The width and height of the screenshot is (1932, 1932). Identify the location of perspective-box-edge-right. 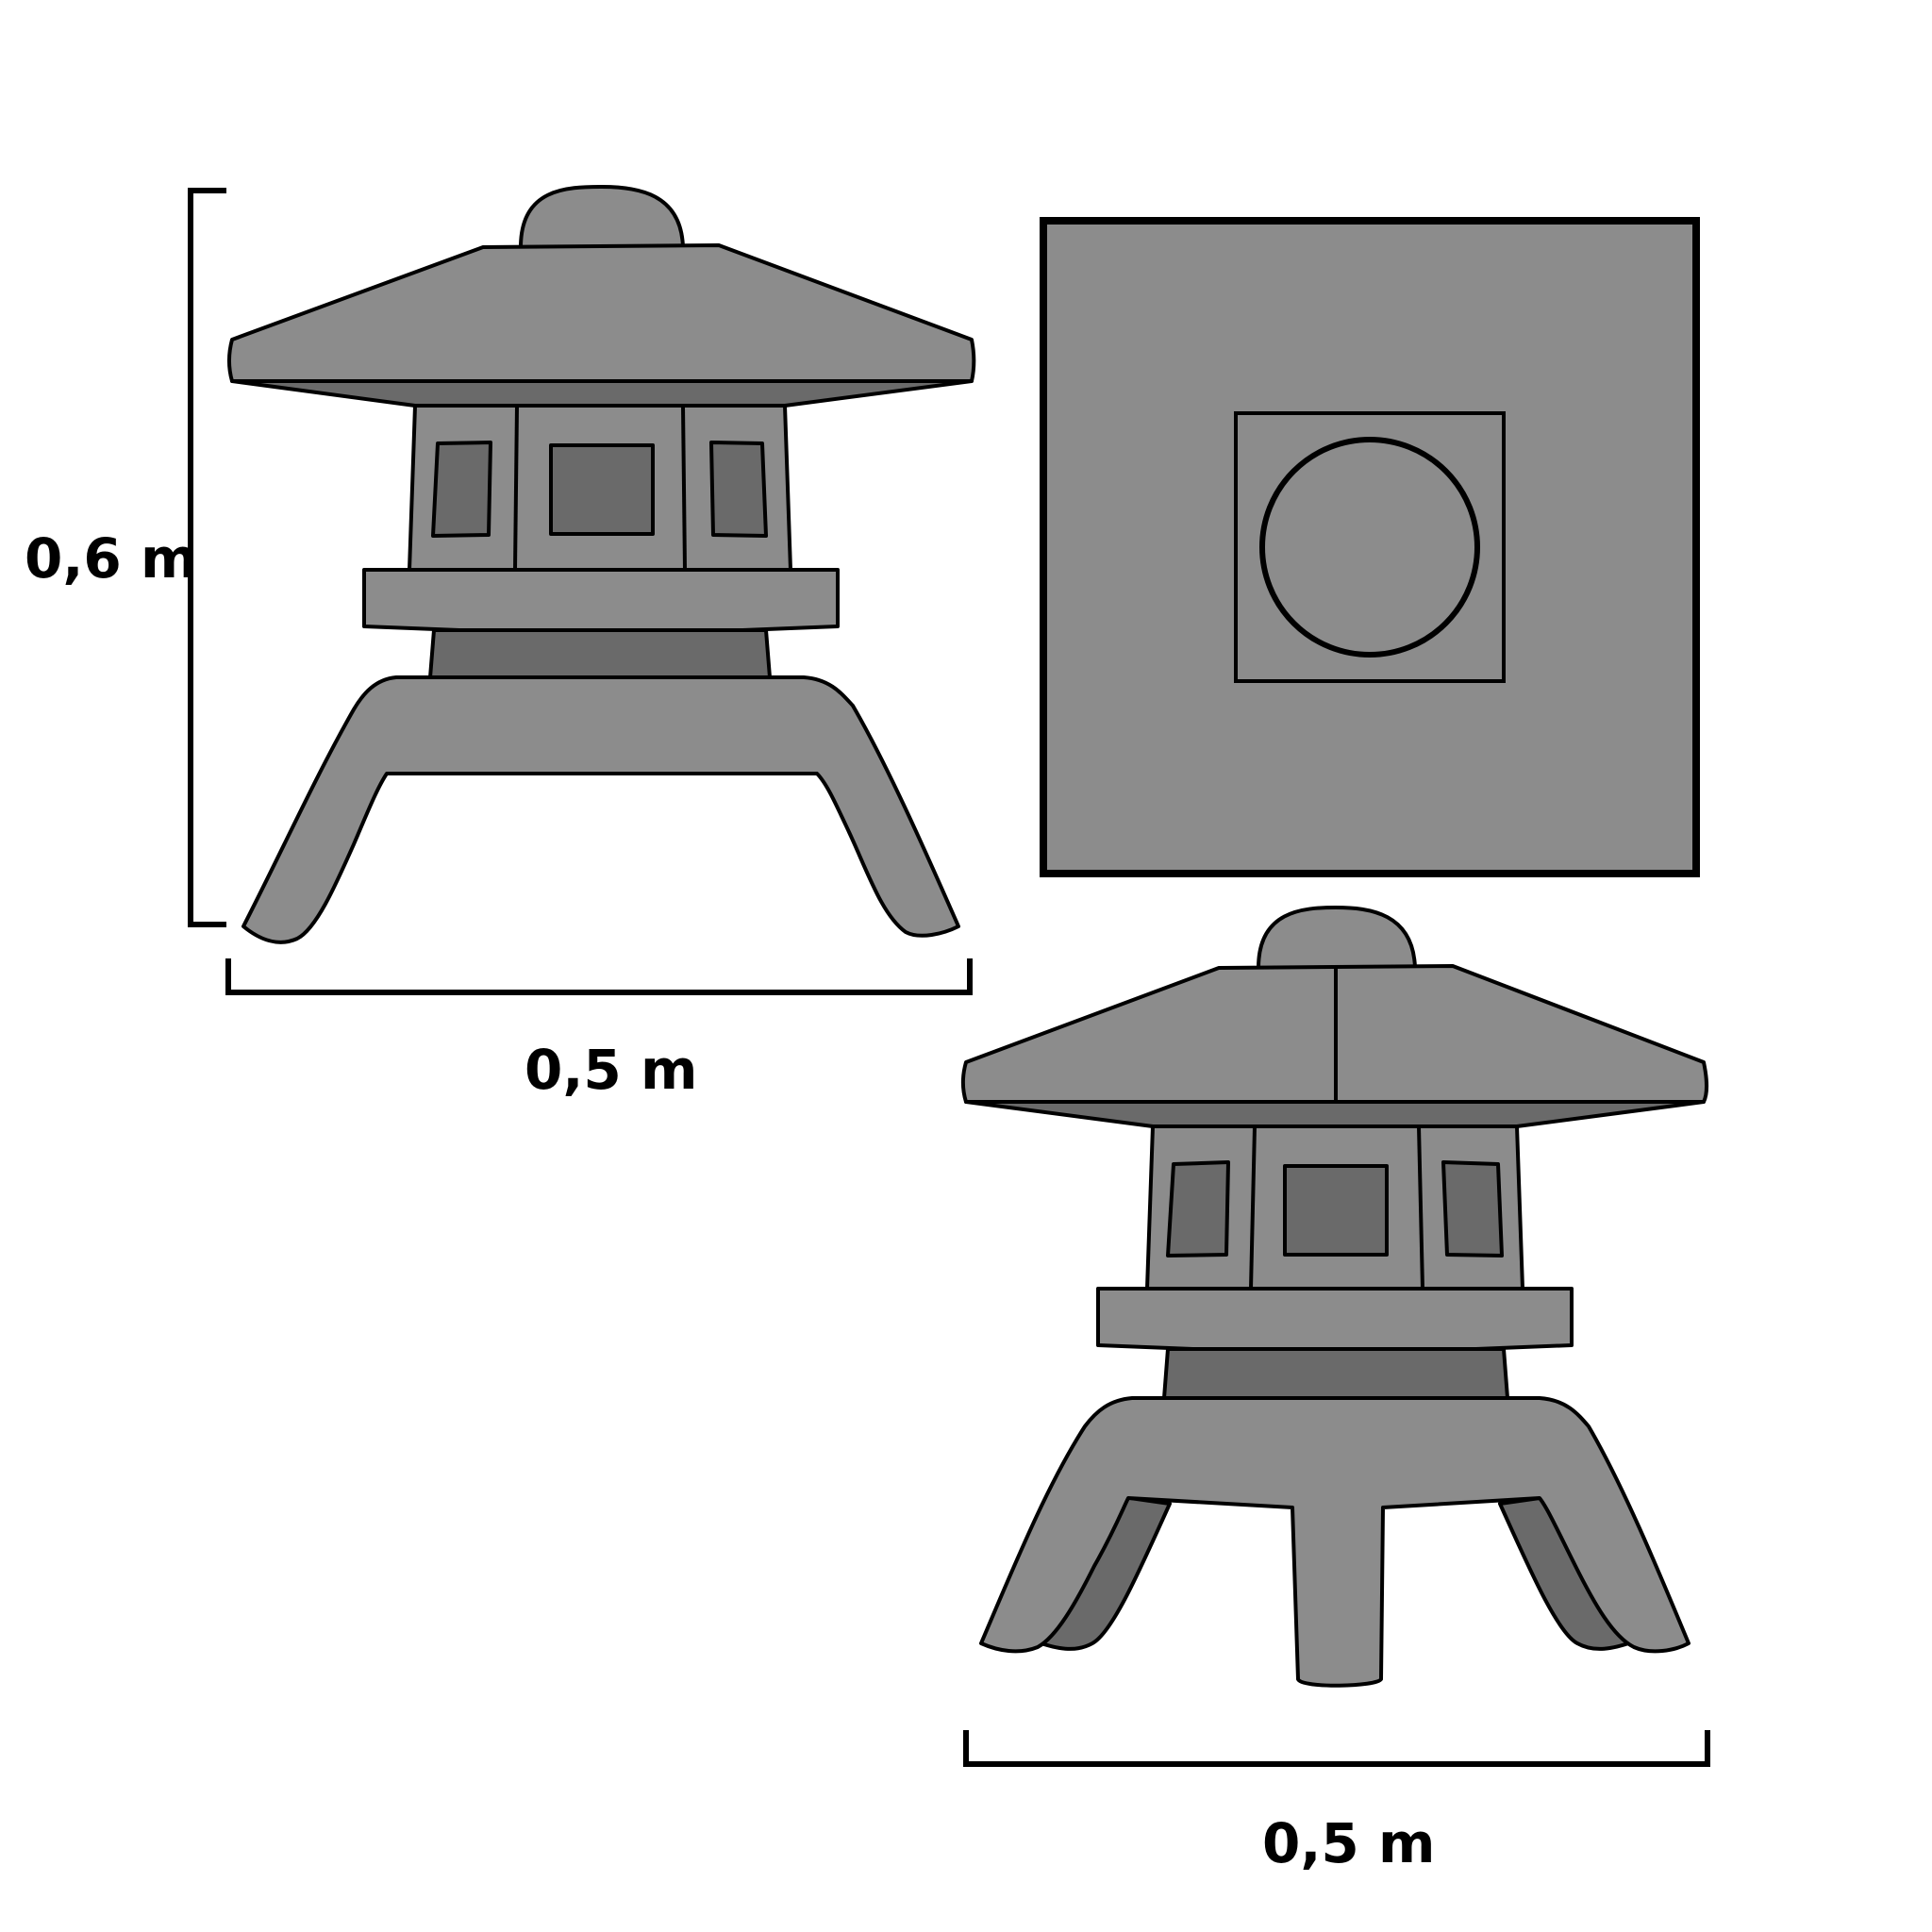
(1420, 1207).